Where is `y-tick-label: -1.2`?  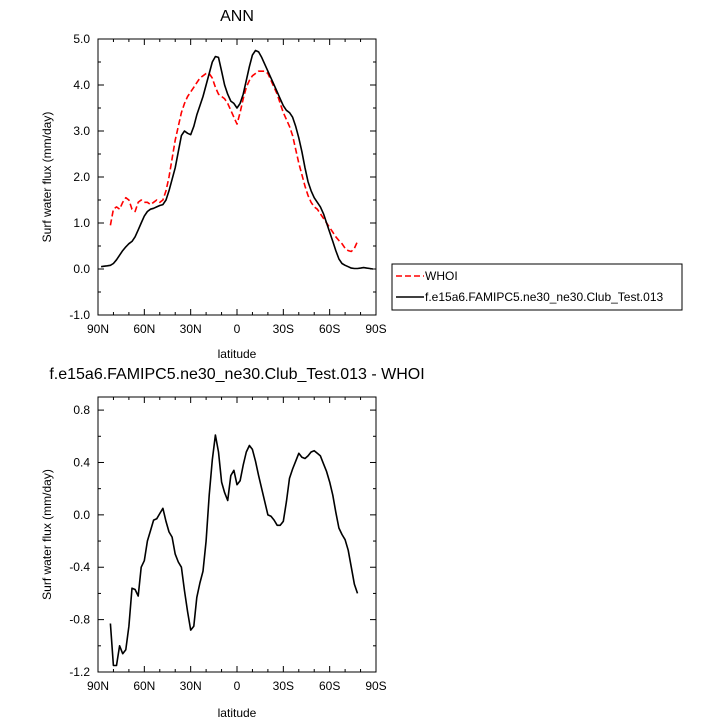
y-tick-label: -1.2 is located at coordinates (79, 672).